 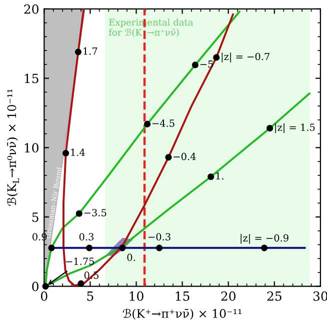 I want to click on y-tick-label: 0, so click(x=35, y=287).